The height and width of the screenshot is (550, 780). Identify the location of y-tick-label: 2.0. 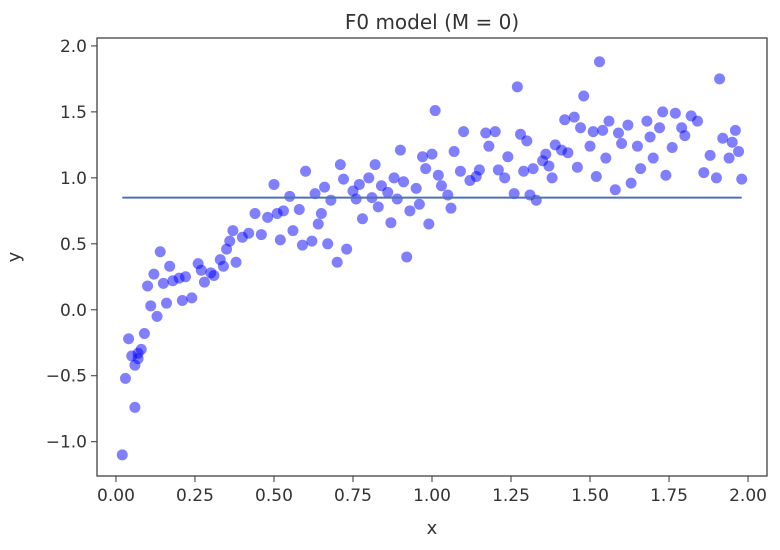
(73, 47).